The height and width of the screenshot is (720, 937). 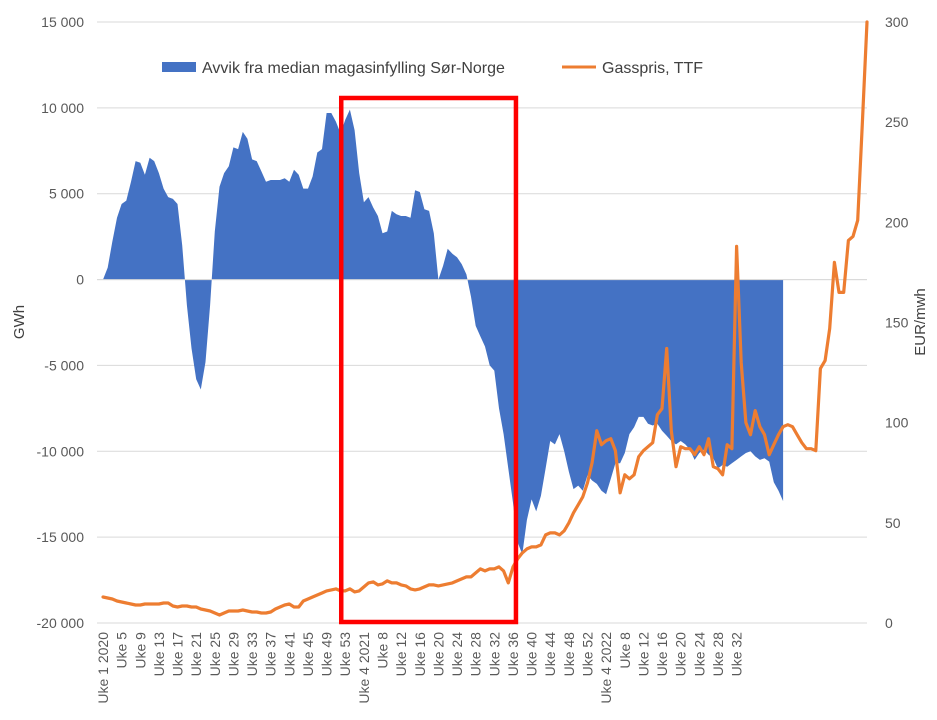 What do you see at coordinates (178, 654) in the screenshot?
I see `x-tick-label: Uke 17` at bounding box center [178, 654].